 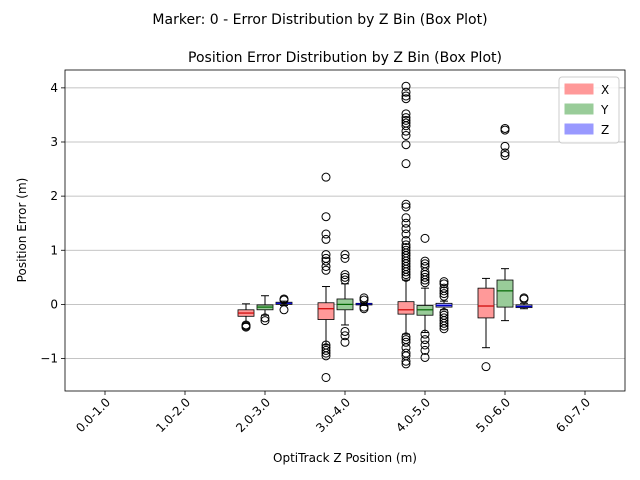 What do you see at coordinates (604, 110) in the screenshot?
I see `legend-label-y: Y` at bounding box center [604, 110].